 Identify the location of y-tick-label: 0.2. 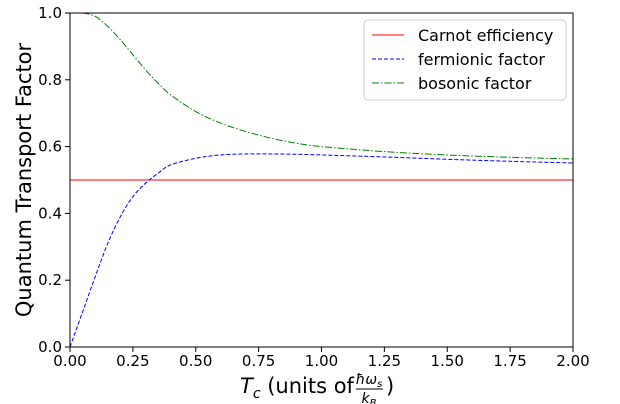
(50, 280).